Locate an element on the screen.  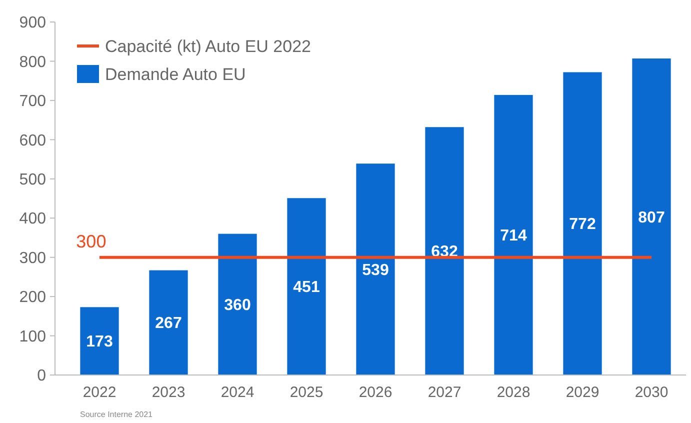
data-label: 267 is located at coordinates (168, 323).